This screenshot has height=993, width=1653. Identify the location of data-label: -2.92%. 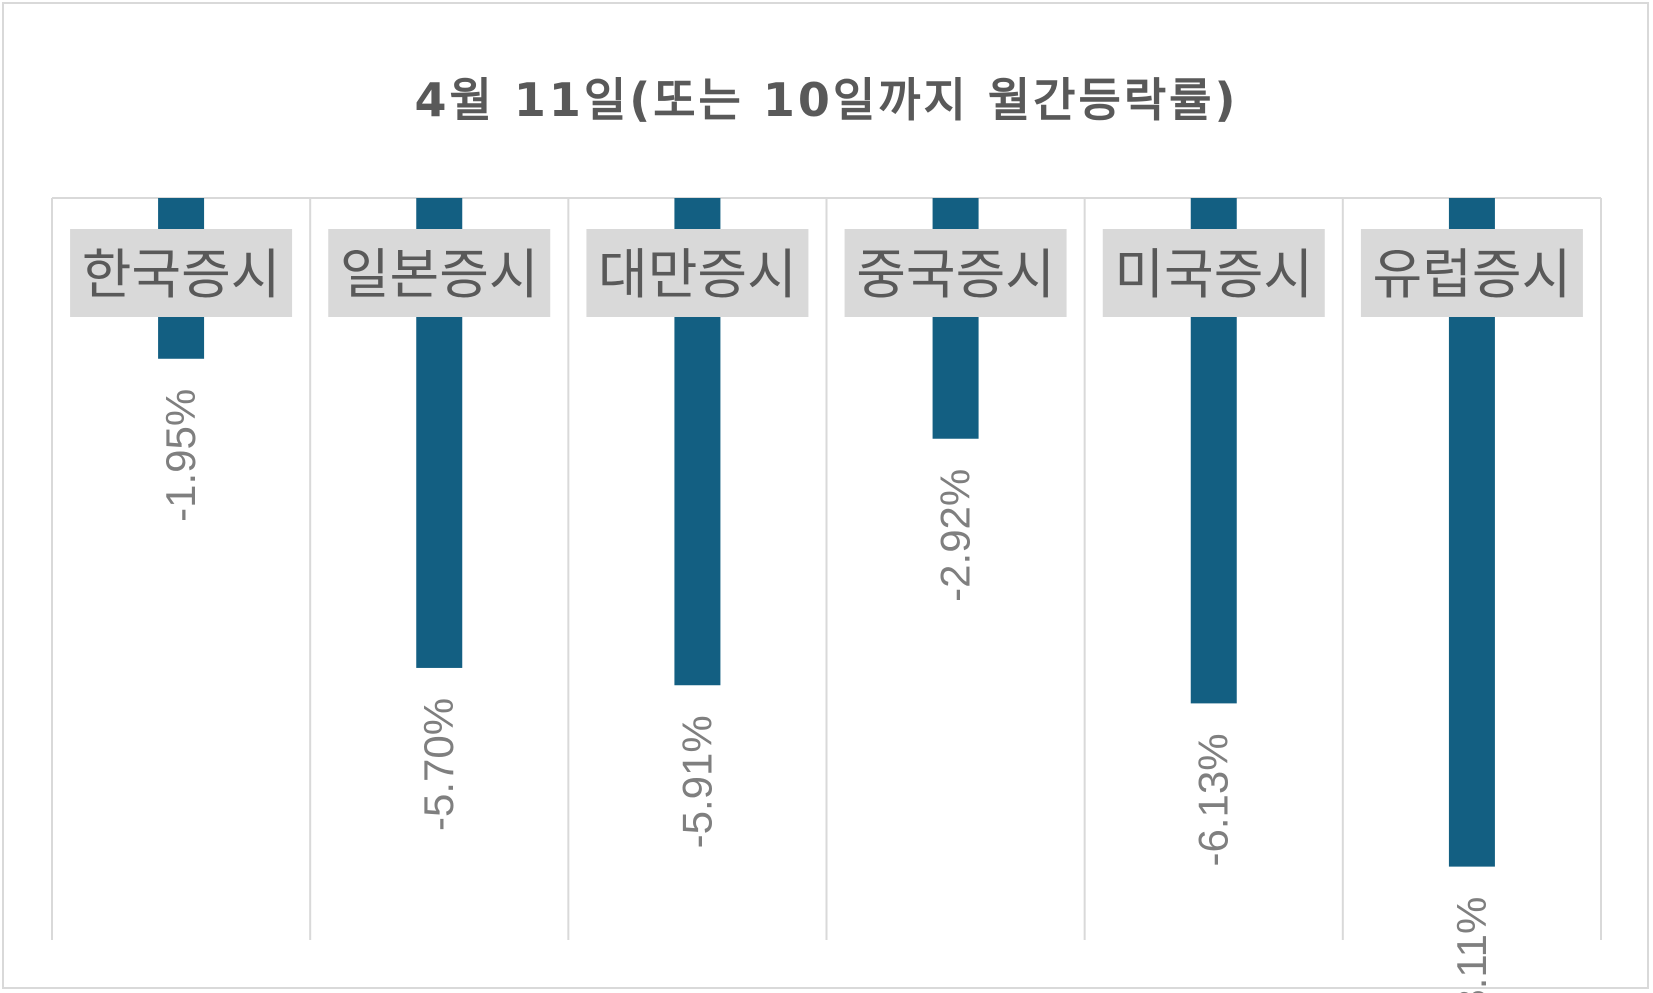
(955, 535).